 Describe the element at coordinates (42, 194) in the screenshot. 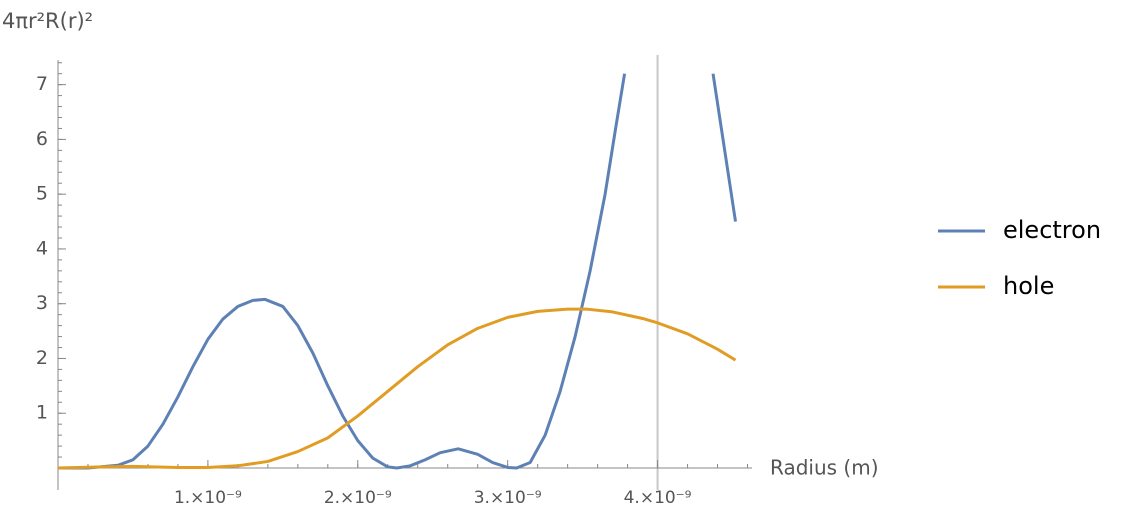

I see `y-tick-label: 5` at that location.